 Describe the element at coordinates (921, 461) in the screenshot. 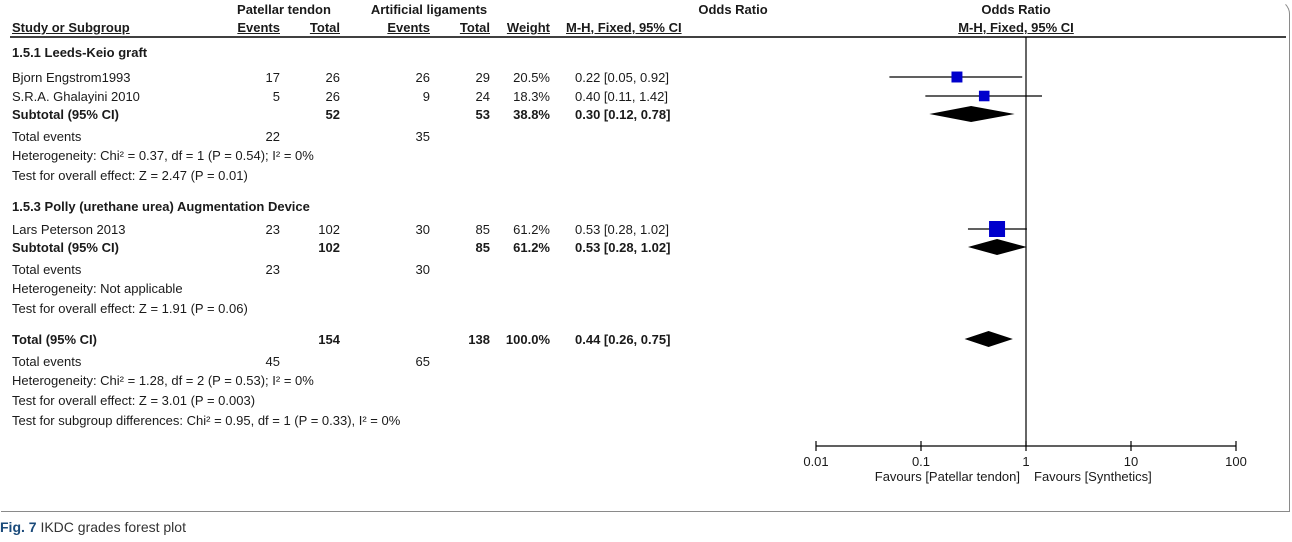

I see `x-tick-label: 0.1` at that location.